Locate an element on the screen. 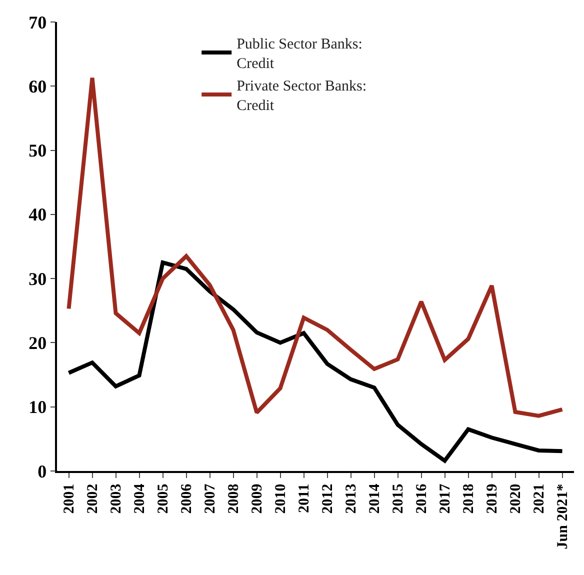 This screenshot has width=584, height=575. x-tick-label: 2015 is located at coordinates (398, 499).